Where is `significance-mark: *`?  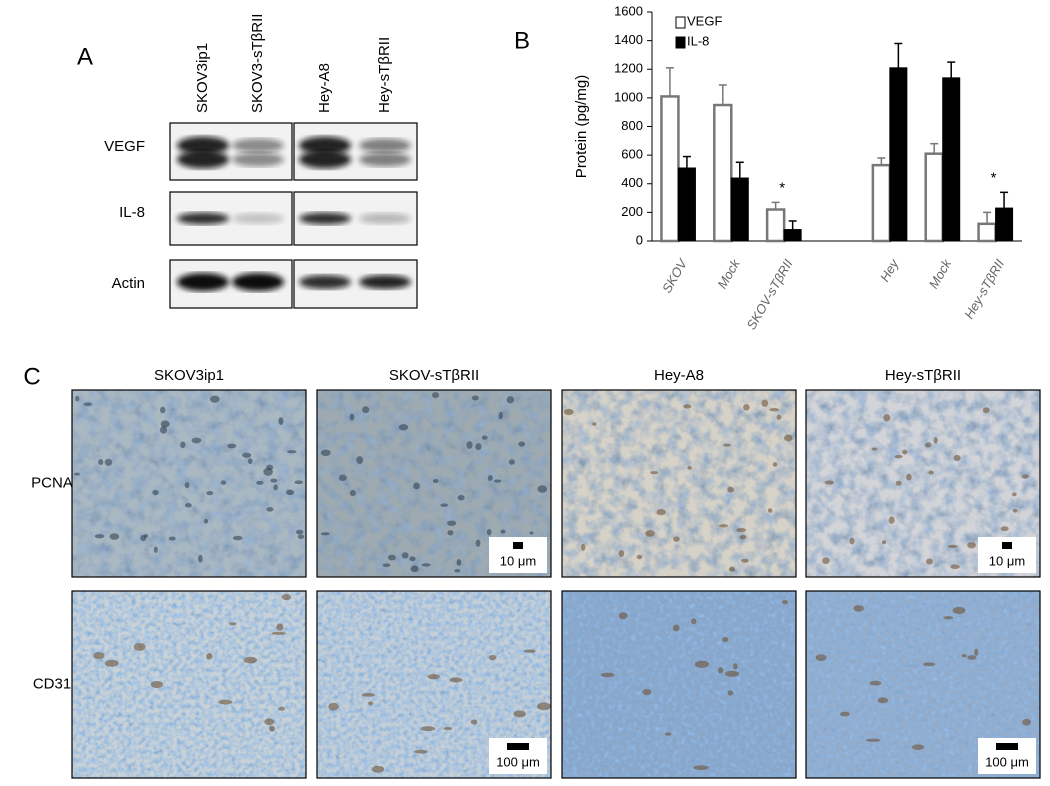 significance-mark: * is located at coordinates (994, 177).